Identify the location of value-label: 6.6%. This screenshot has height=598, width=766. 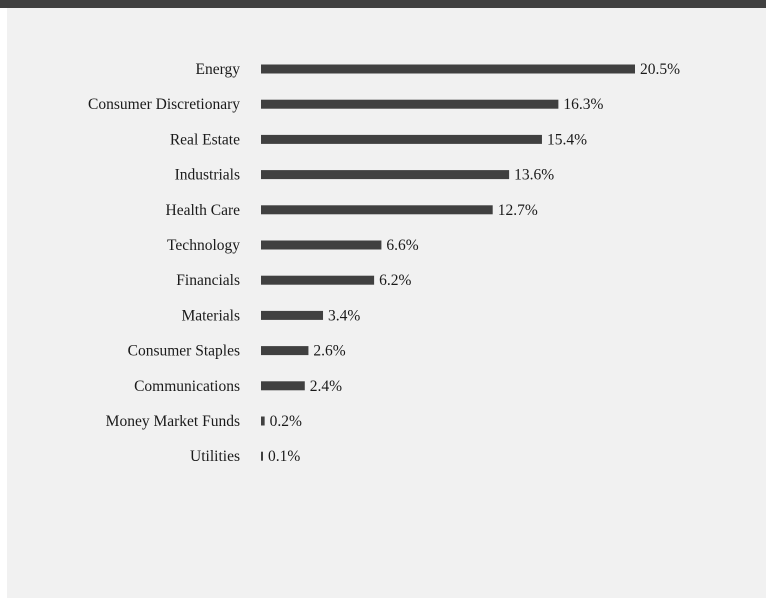
(402, 245).